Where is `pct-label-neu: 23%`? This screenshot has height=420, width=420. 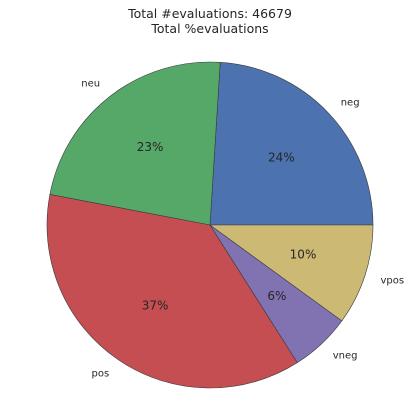 pct-label-neu: 23% is located at coordinates (150, 147).